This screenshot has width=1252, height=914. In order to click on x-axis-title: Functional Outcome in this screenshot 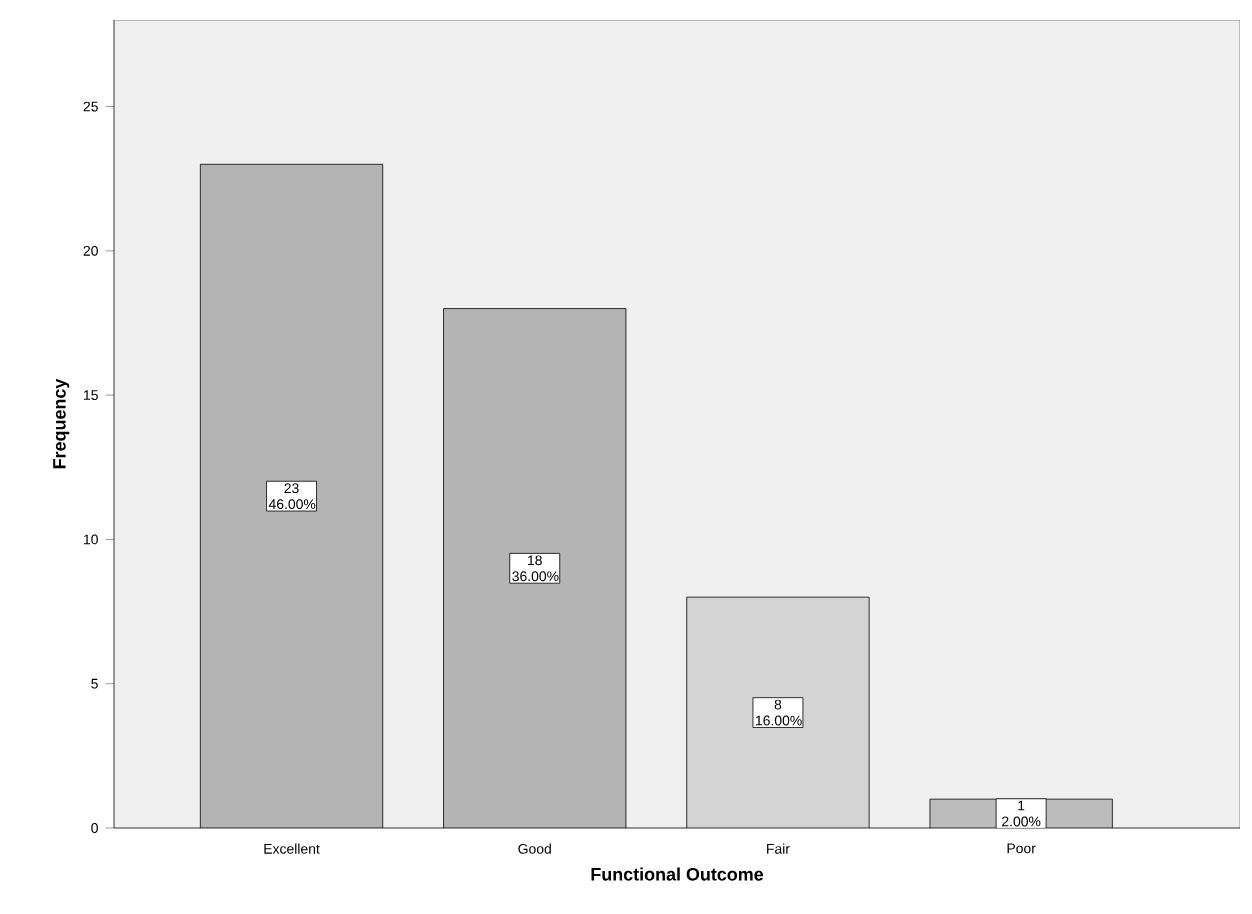, I will do `click(677, 874)`.